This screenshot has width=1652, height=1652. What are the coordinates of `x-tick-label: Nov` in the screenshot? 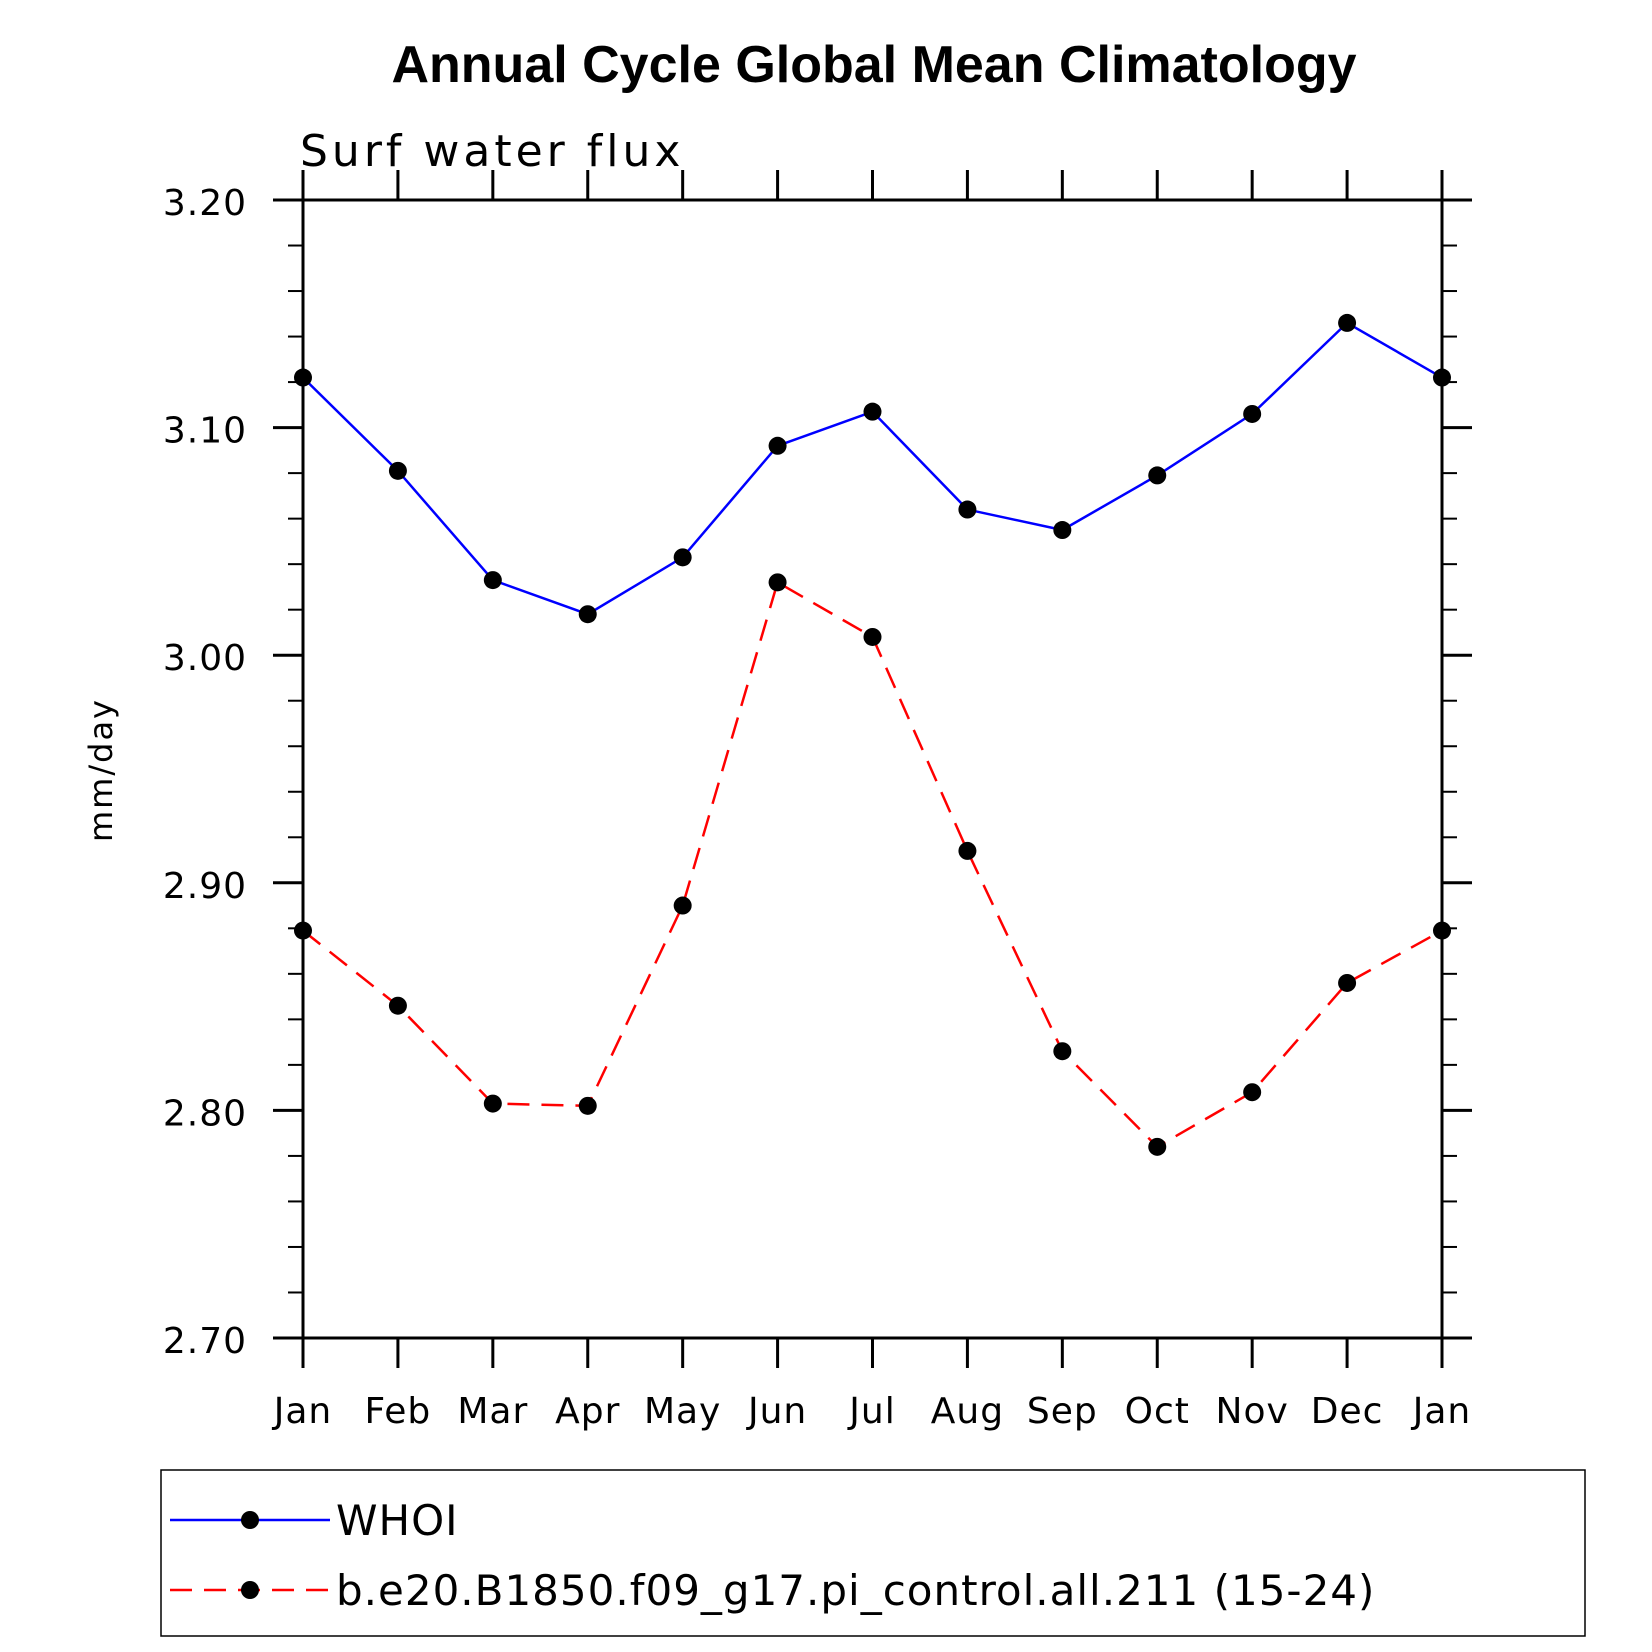 It's located at (1252, 1411).